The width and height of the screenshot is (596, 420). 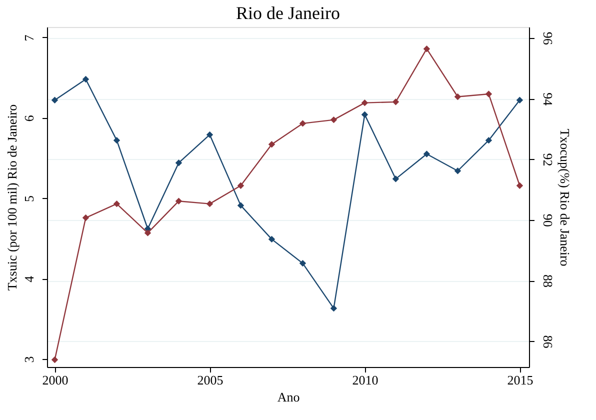 What do you see at coordinates (12, 197) in the screenshot?
I see `y-axis-title: Txsuic (por 100 mil) Rio de Janeiro` at bounding box center [12, 197].